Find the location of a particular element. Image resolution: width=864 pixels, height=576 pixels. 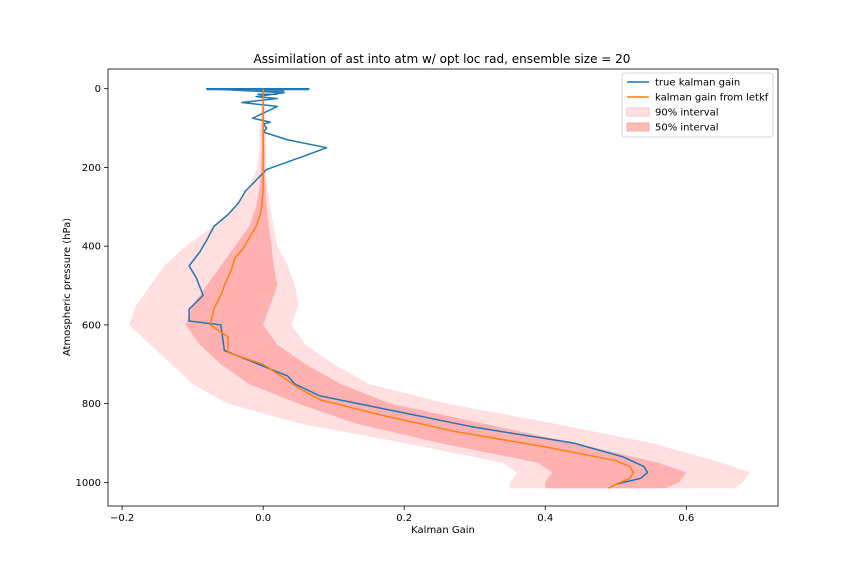

y-axis-label: Atmospheric pressure (hPa) is located at coordinates (67, 287).